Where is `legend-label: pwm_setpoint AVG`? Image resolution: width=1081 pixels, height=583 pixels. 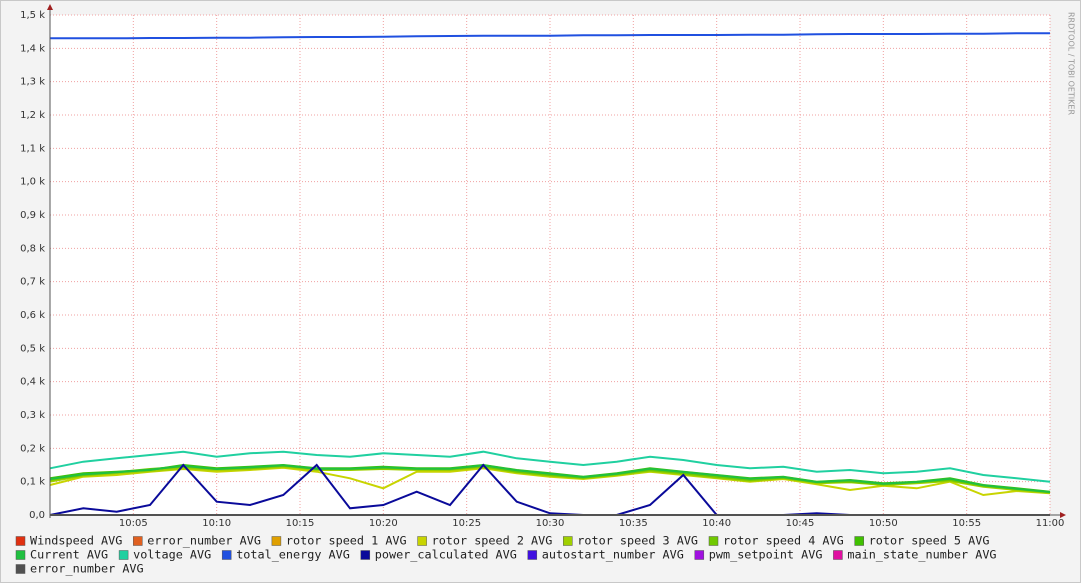
legend-label: pwm_setpoint AVG is located at coordinates (766, 555).